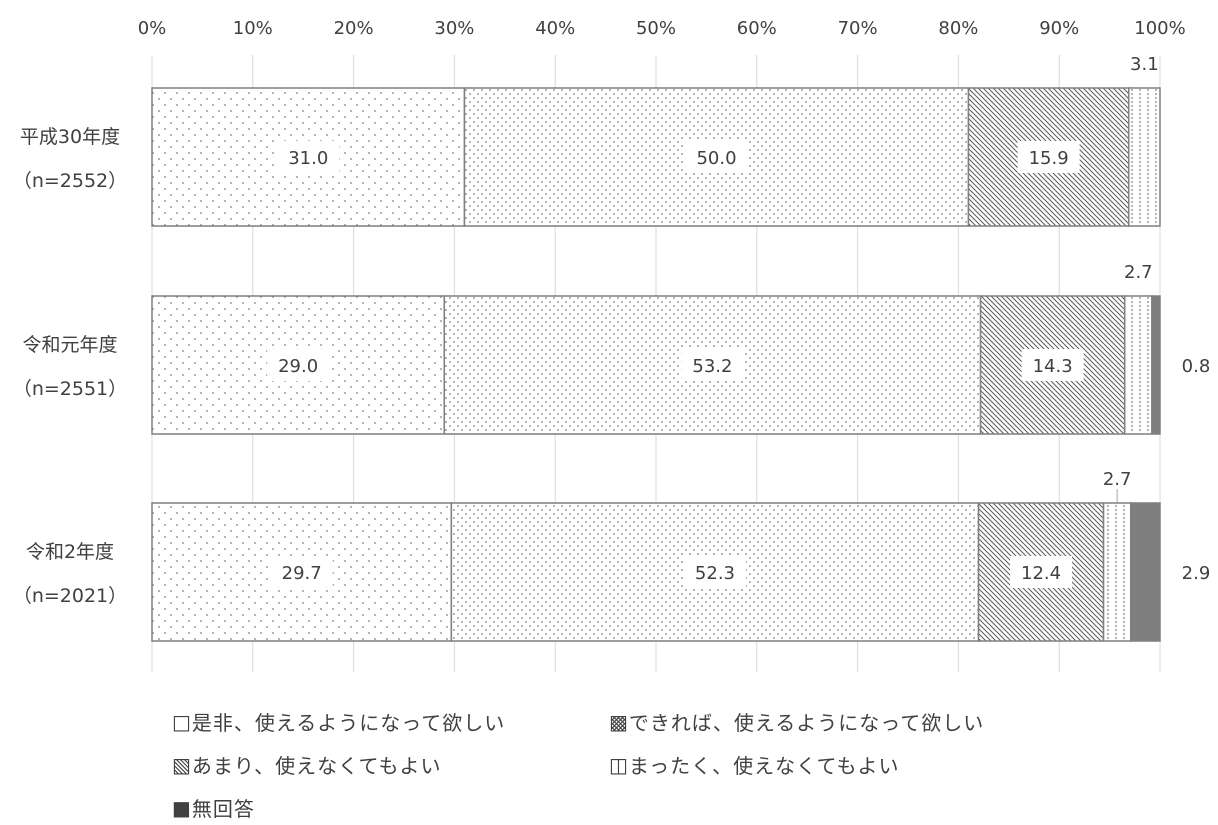 The image size is (1218, 825). I want to click on data-label: 29.7, so click(302, 573).